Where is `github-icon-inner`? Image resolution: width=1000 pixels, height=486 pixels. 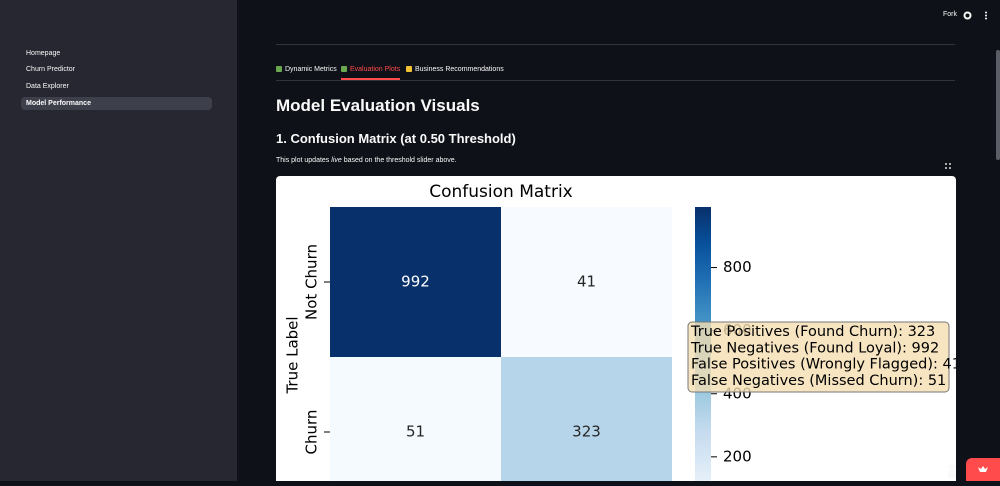 github-icon-inner is located at coordinates (967, 15).